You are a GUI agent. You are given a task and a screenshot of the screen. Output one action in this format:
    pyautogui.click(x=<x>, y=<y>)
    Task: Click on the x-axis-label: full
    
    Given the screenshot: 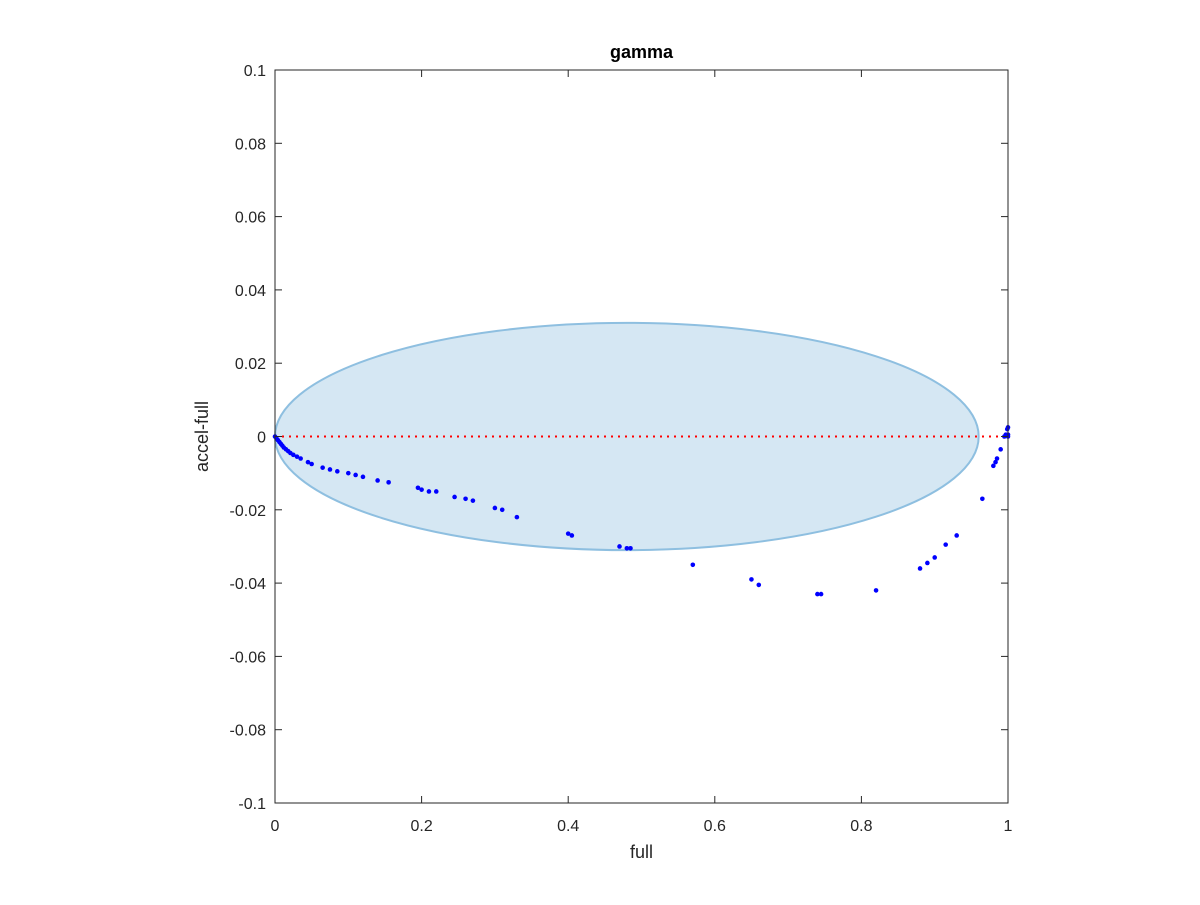 What is the action you would take?
    pyautogui.click(x=641, y=852)
    